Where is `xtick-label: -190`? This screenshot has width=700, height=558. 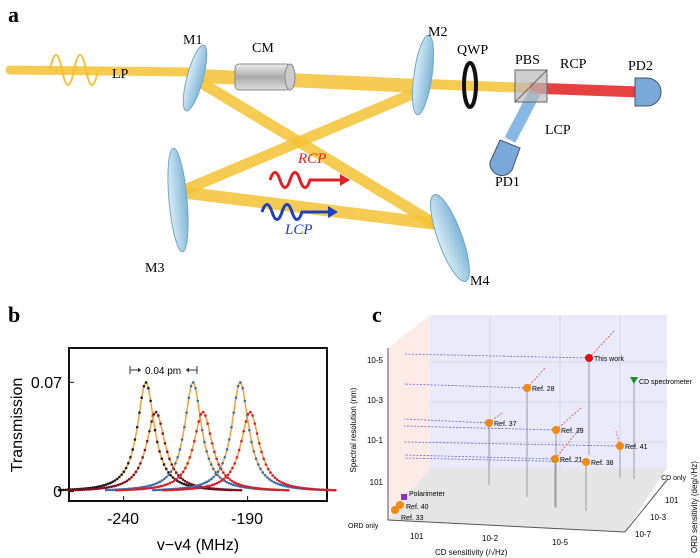 xtick-label: -190 is located at coordinates (247, 519).